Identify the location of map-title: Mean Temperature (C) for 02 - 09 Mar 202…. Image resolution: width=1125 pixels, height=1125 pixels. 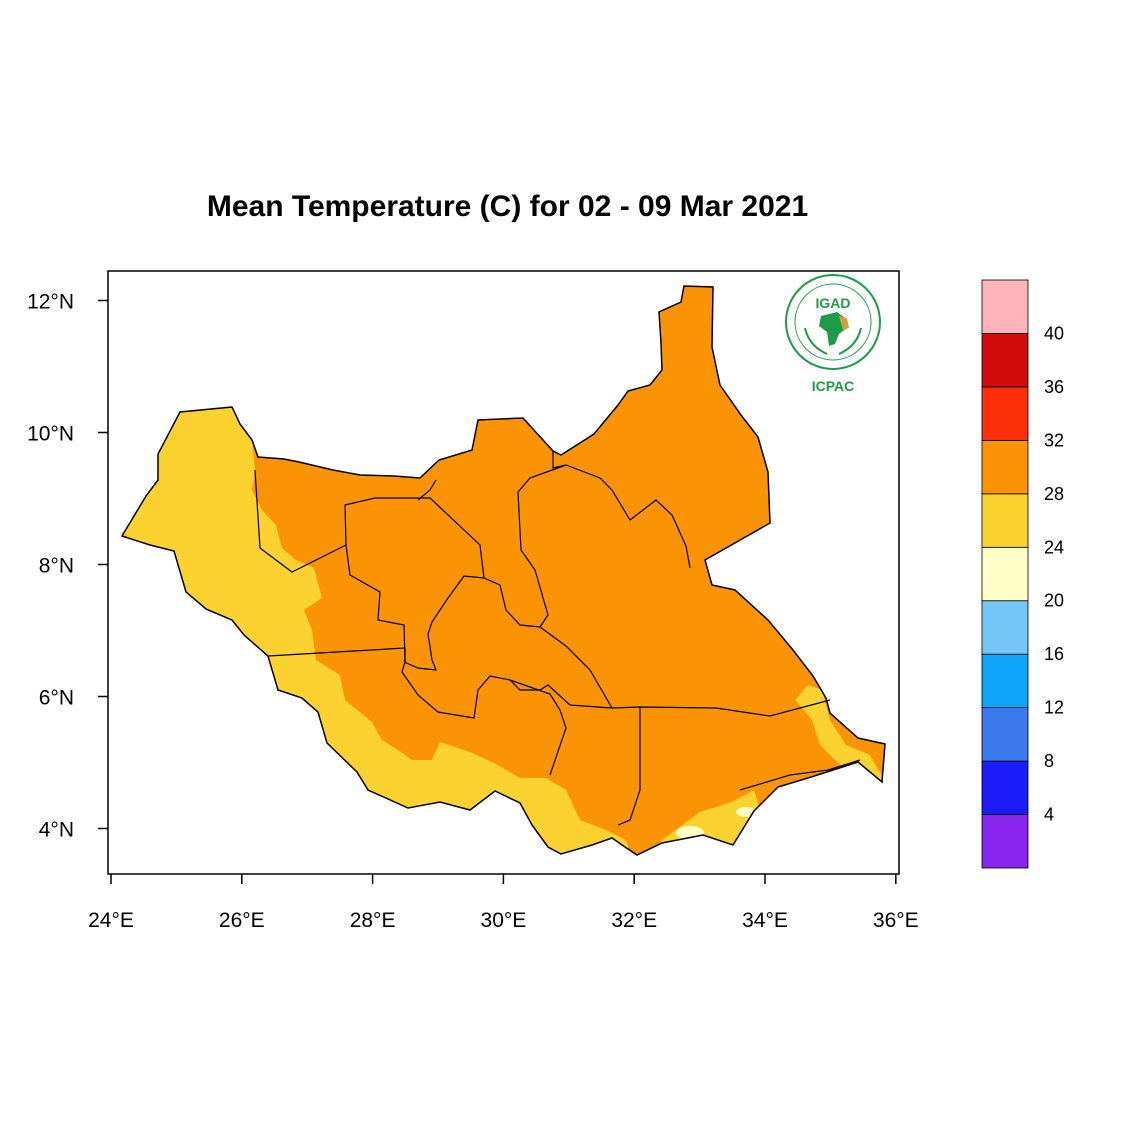
(507, 206).